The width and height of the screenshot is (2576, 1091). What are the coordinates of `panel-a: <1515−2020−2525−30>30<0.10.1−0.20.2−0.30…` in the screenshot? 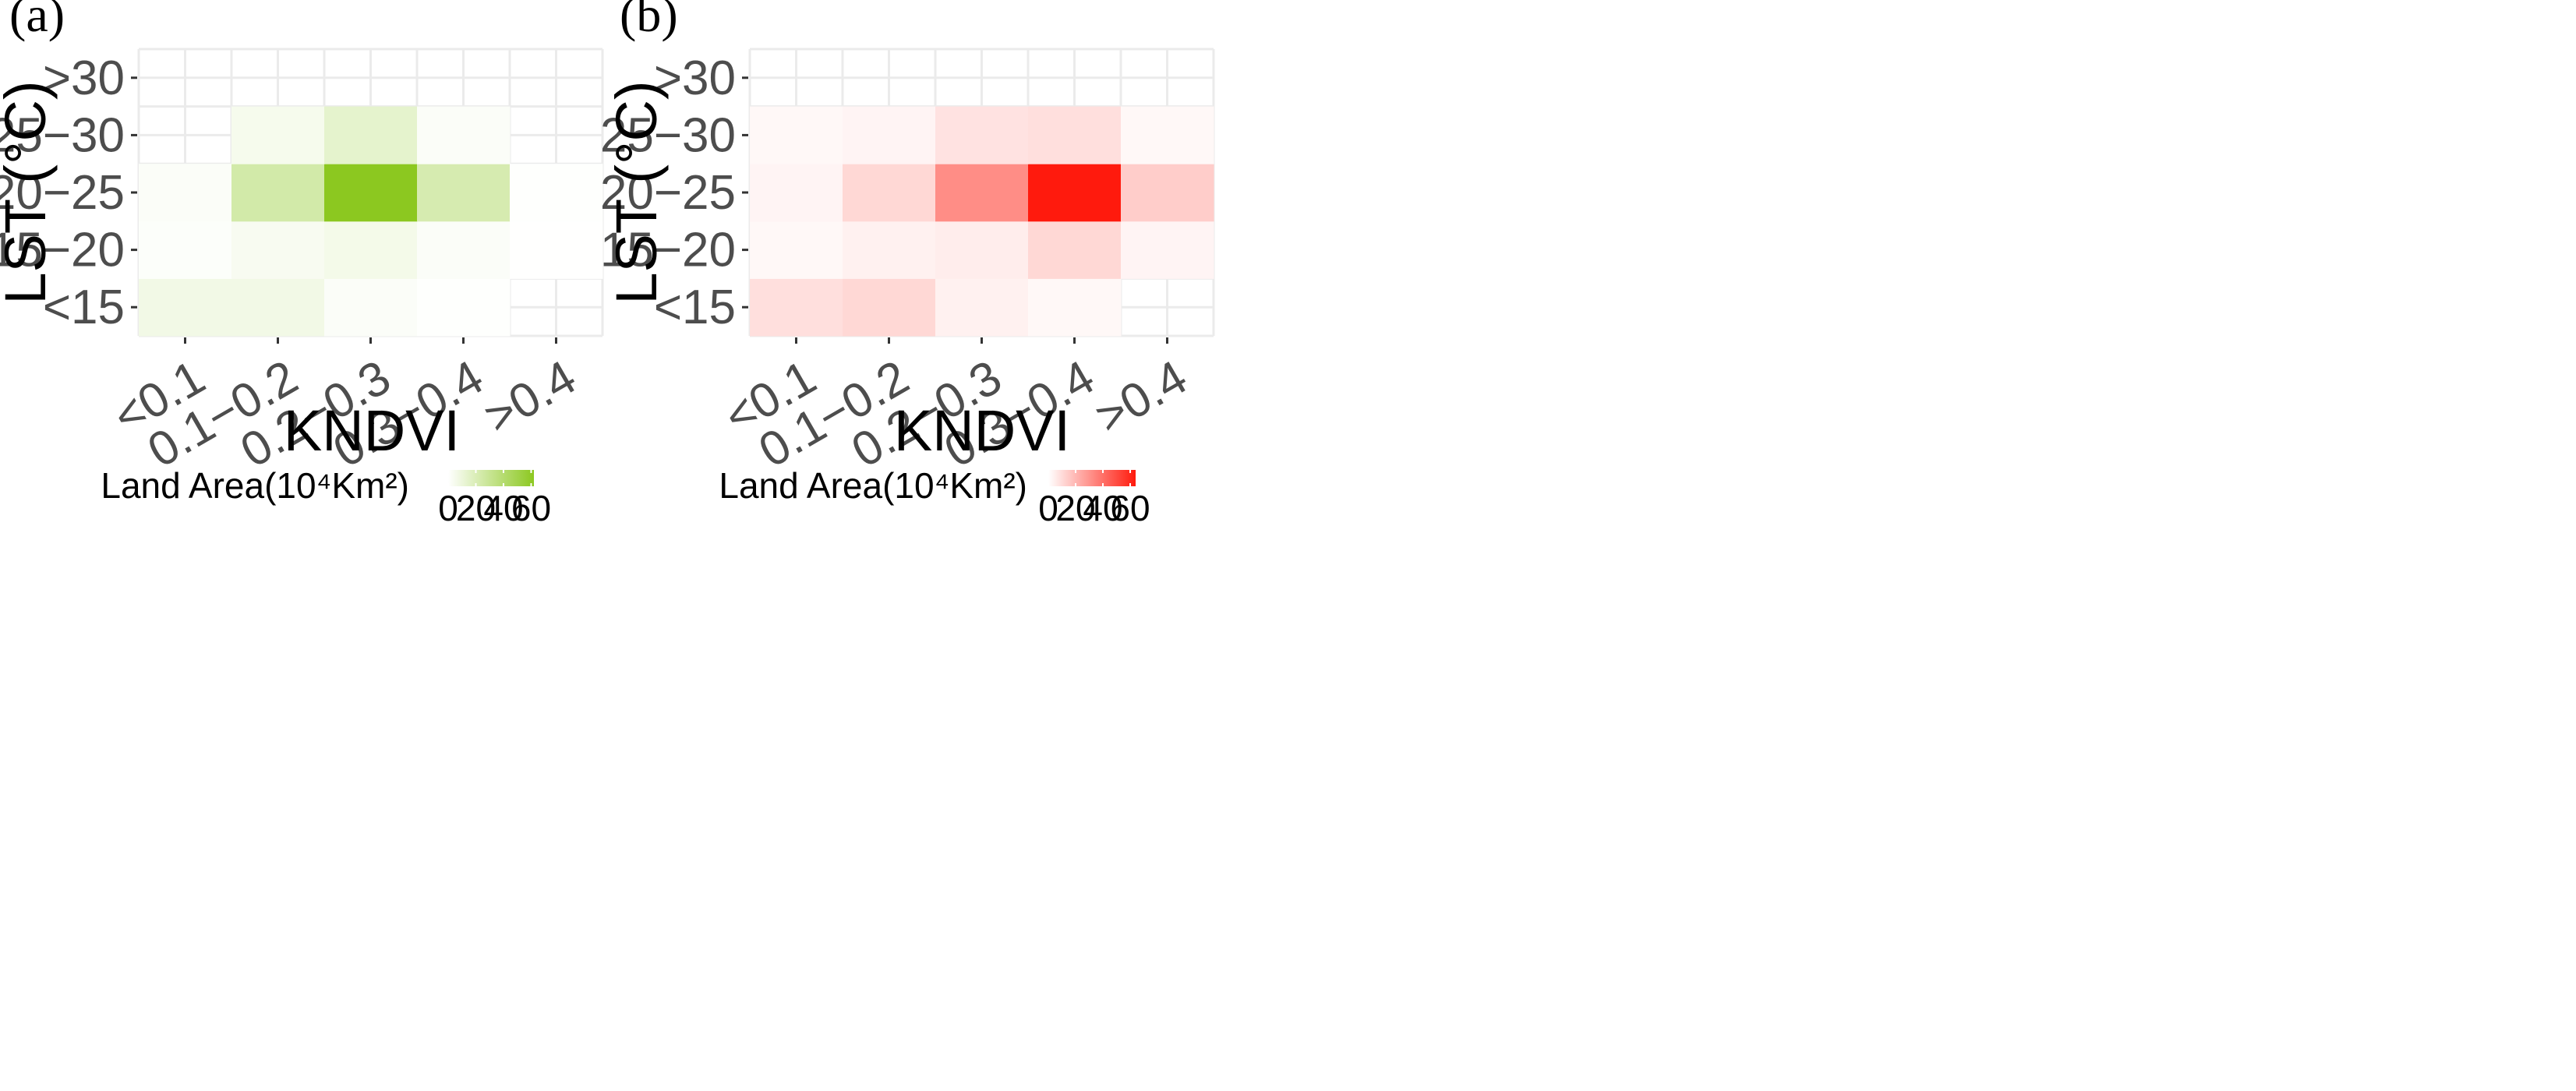 It's located at (302, 264).